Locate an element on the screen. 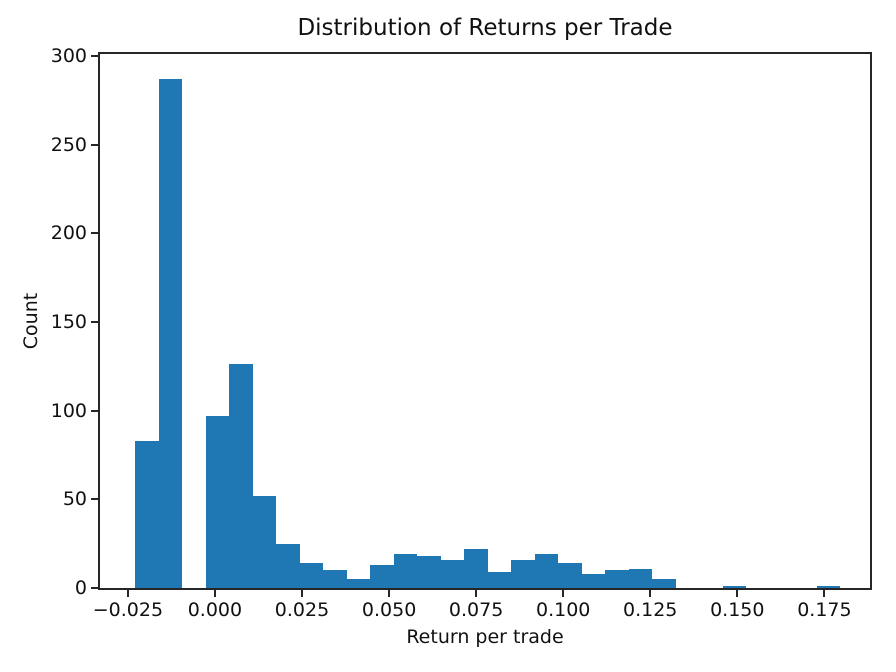 The image size is (896, 672). x-tick-label: 0.050 is located at coordinates (389, 610).